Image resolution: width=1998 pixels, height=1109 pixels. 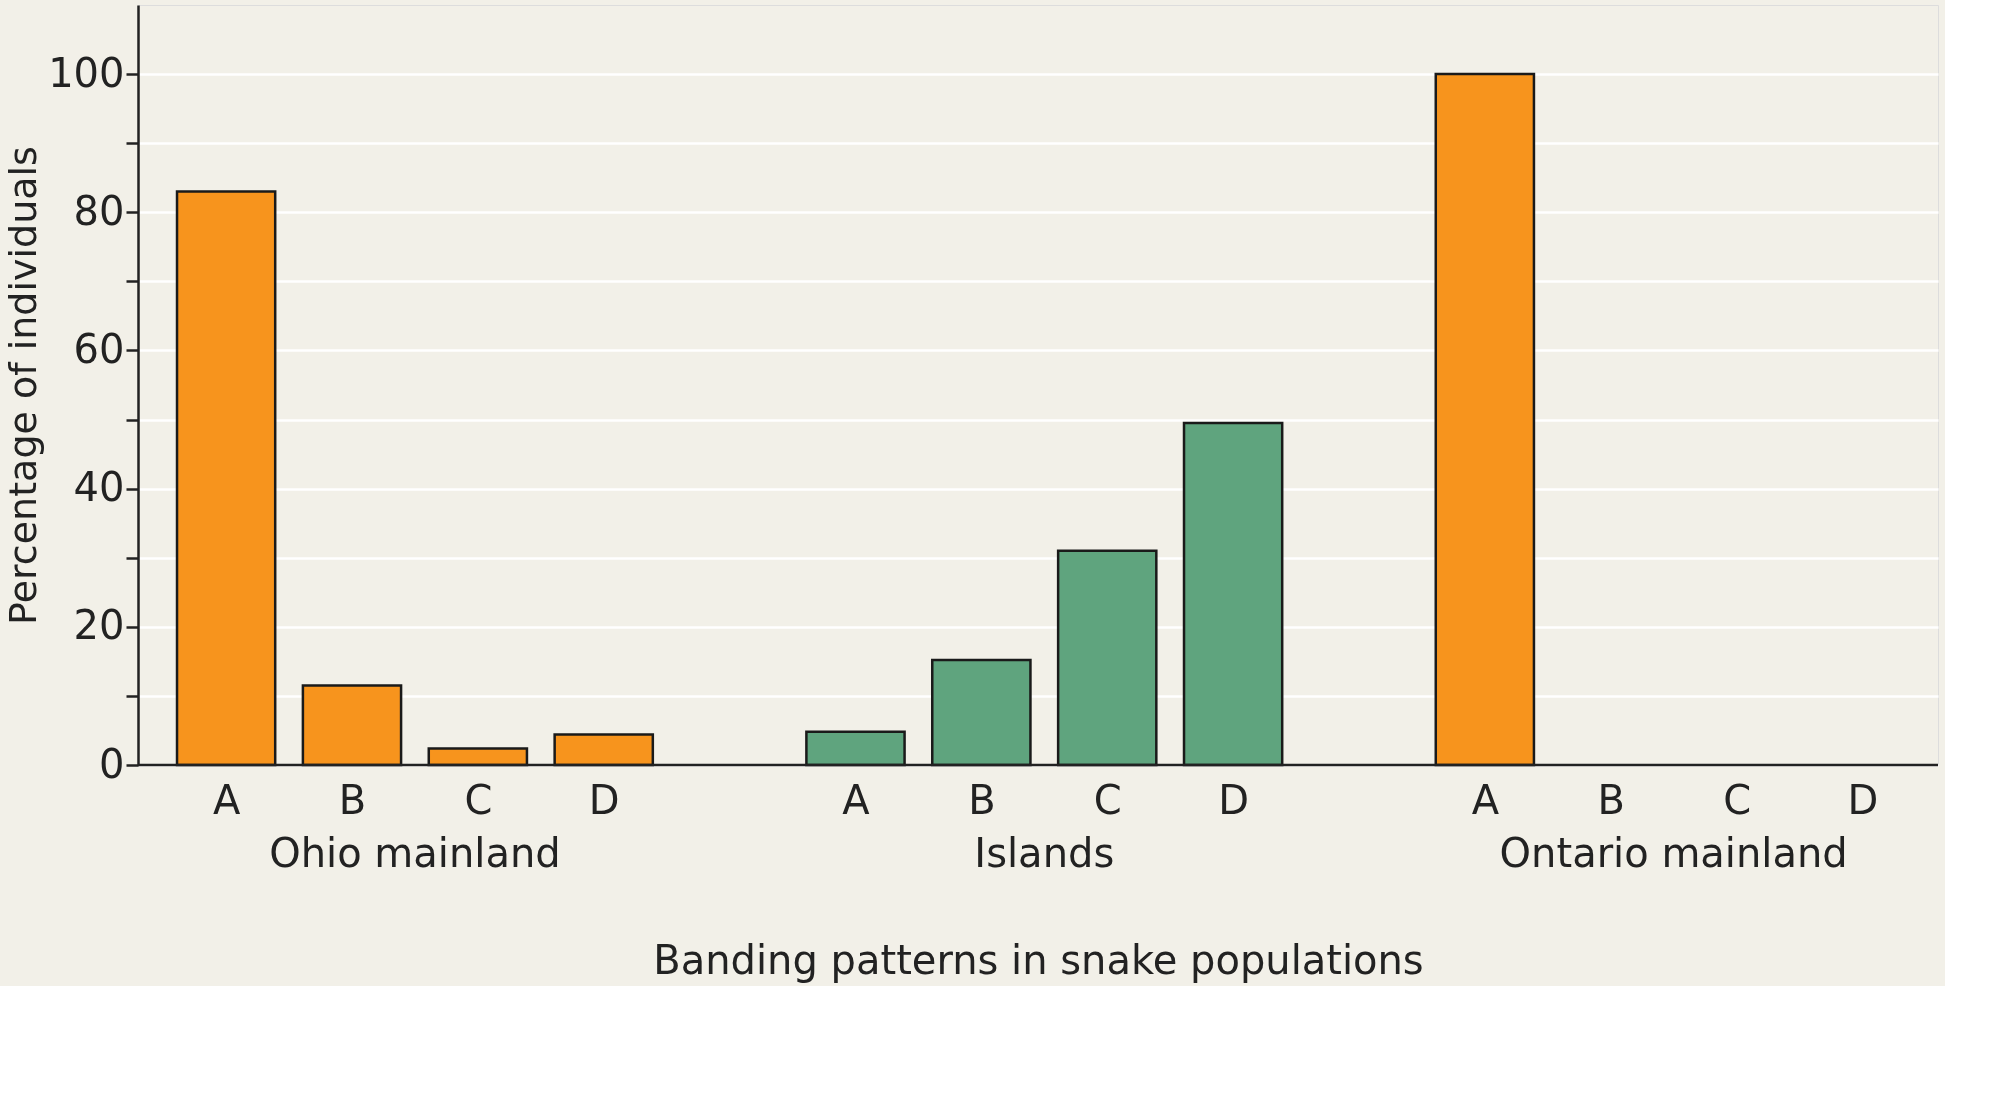 I want to click on text: Ontario mainland, so click(x=1673, y=853).